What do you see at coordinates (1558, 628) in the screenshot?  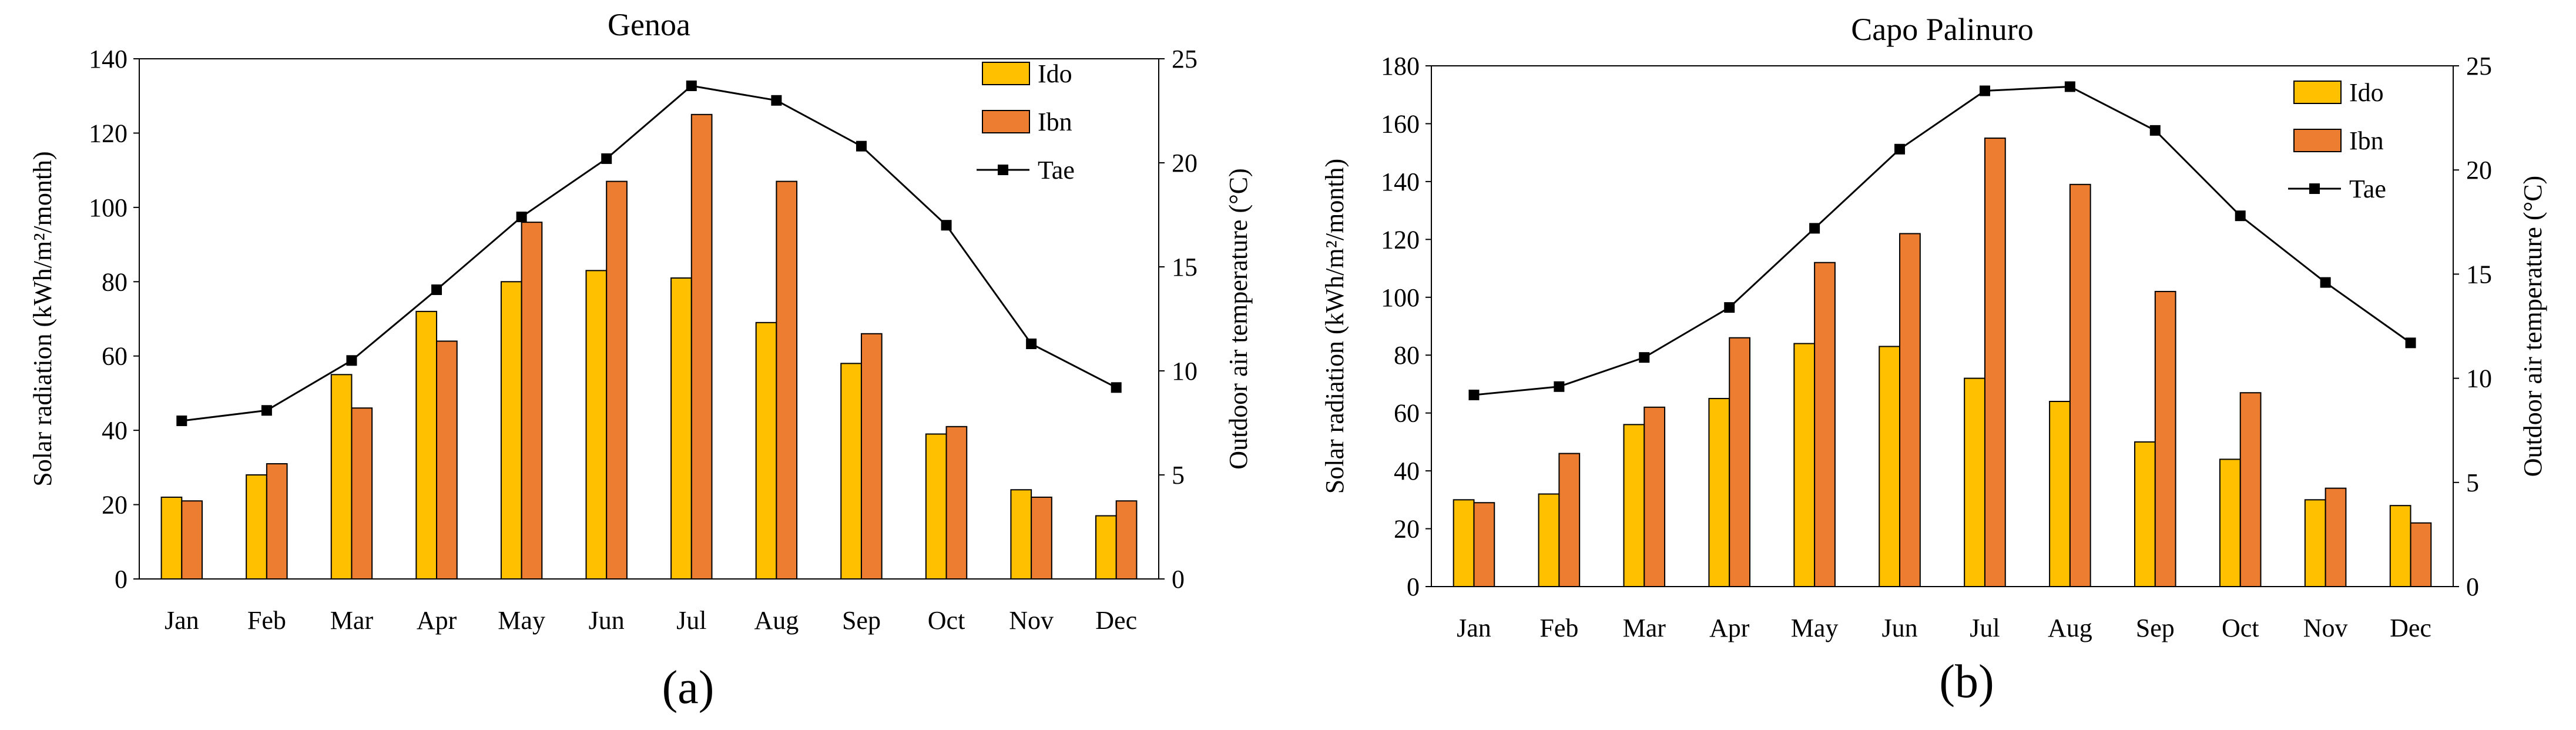 I see `x-tick-label: Feb` at bounding box center [1558, 628].